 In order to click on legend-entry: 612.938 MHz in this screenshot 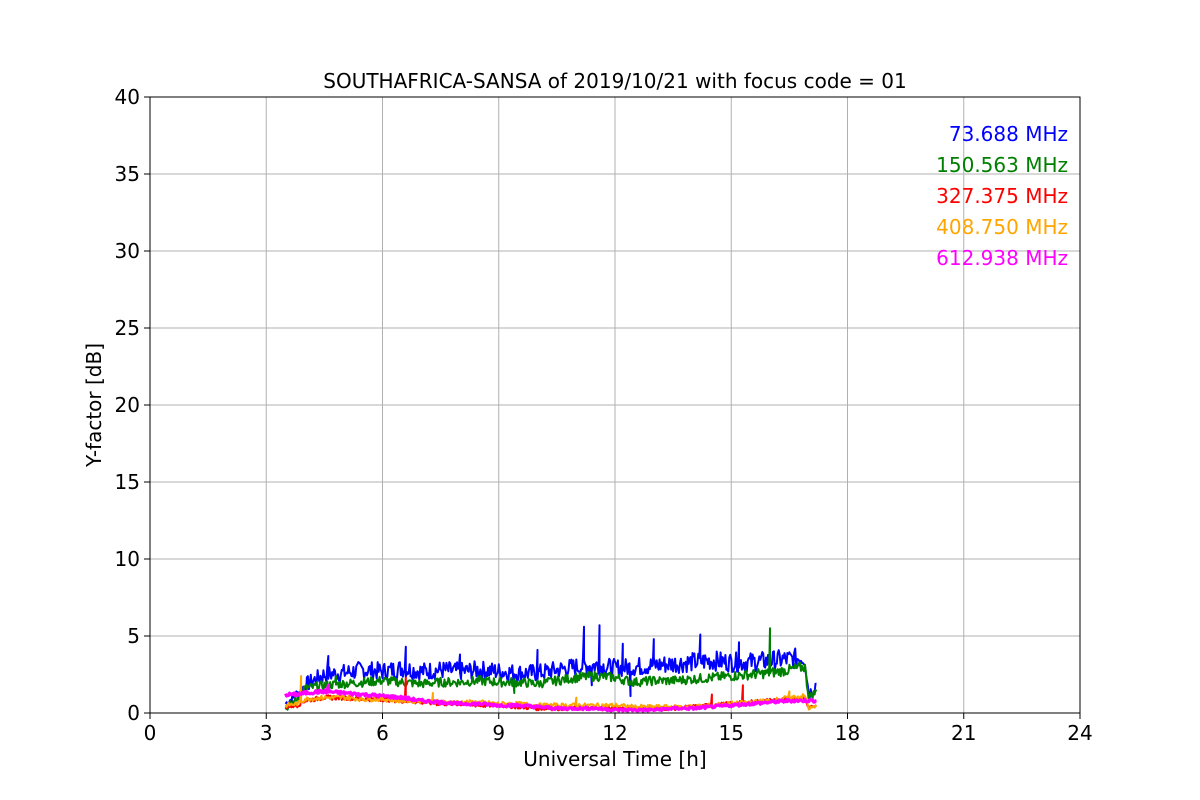, I will do `click(1002, 258)`.